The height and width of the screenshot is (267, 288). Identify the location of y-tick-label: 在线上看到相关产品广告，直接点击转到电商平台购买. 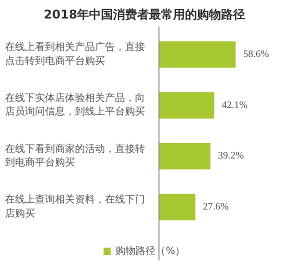
(75, 54).